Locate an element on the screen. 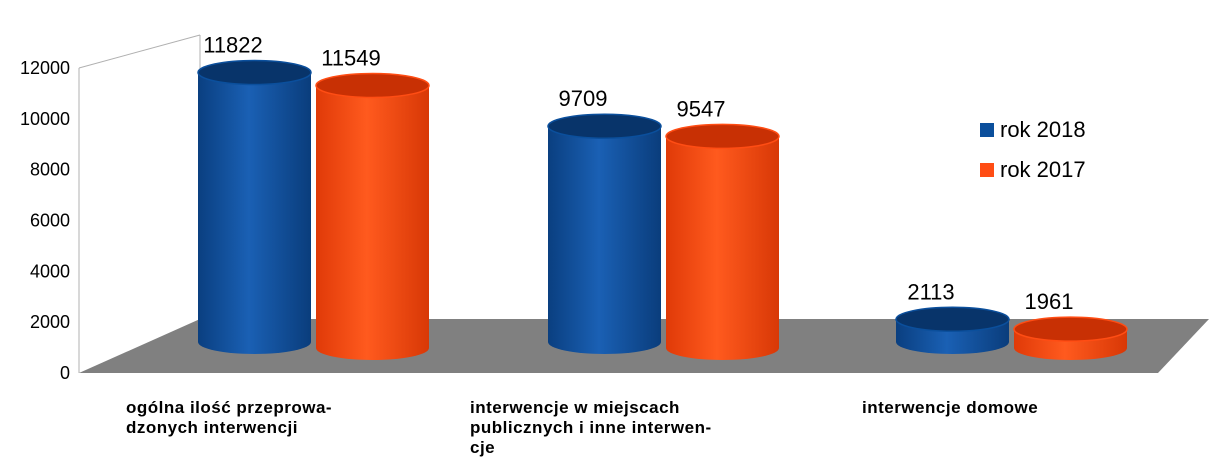  data-label: 9709 is located at coordinates (583, 98).